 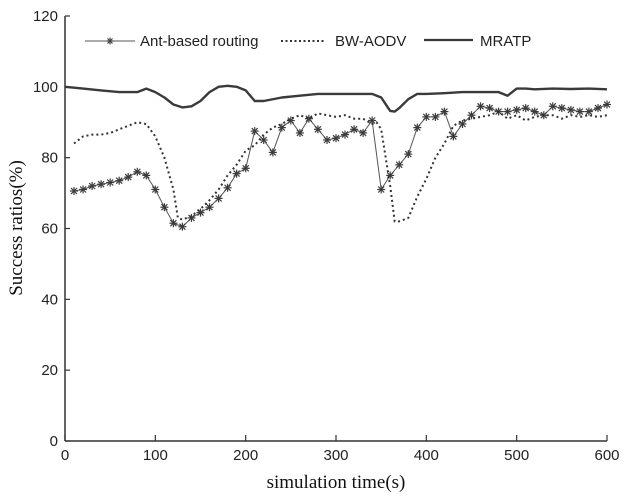 I want to click on y-tick-label: 0, so click(x=54, y=441).